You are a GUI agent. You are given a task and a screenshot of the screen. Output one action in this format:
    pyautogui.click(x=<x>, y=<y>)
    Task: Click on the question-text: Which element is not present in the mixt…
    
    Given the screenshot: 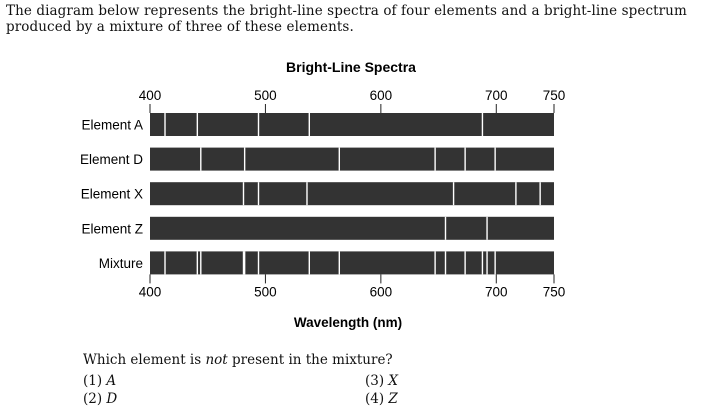 What is the action you would take?
    pyautogui.click(x=238, y=360)
    